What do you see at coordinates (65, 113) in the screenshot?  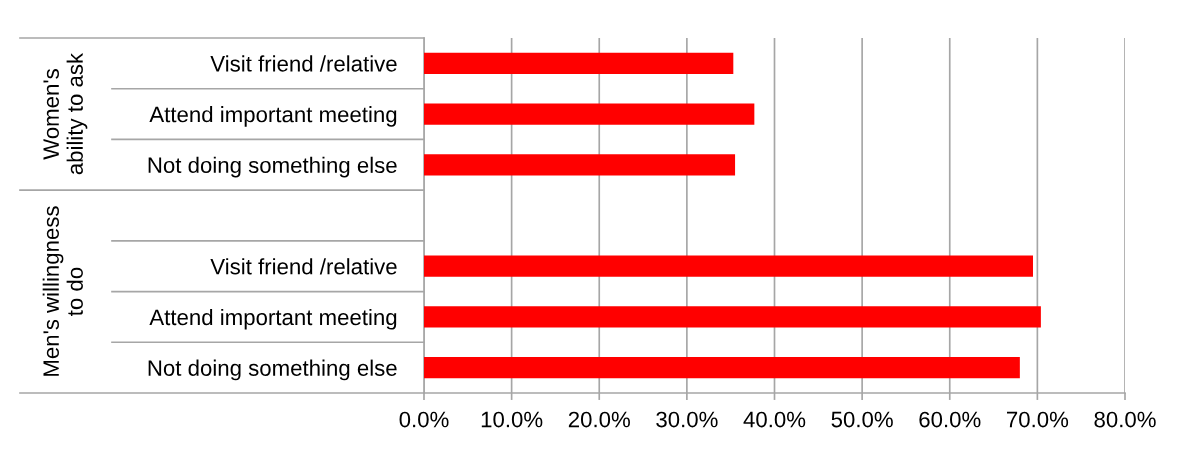 I see `text: Women's ability to ask` at bounding box center [65, 113].